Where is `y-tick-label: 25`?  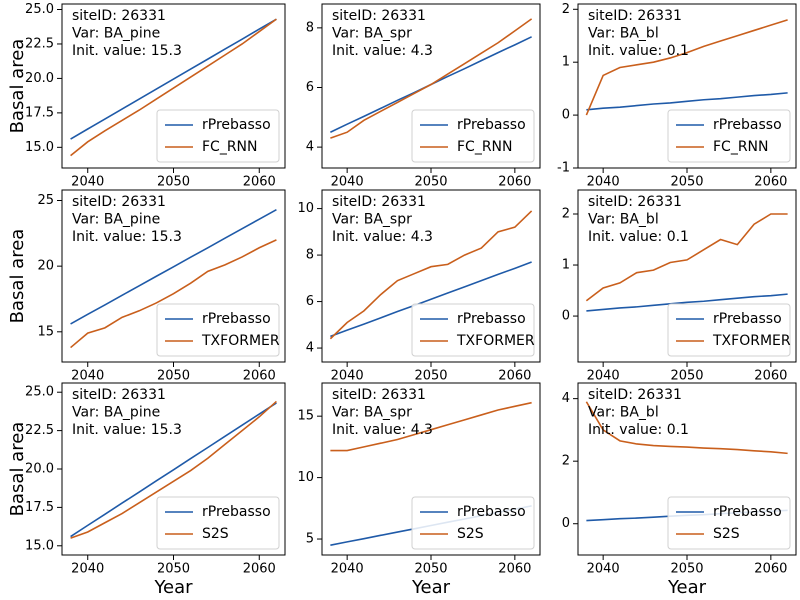
y-tick-label: 25 is located at coordinates (45, 200).